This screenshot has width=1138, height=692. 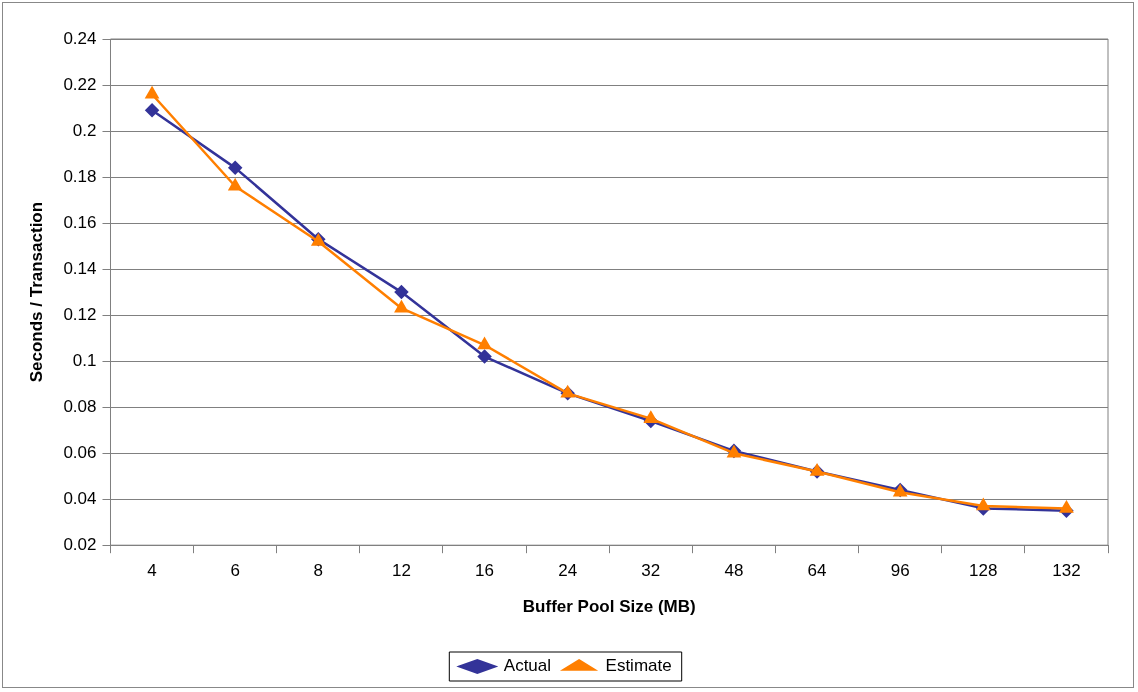 I want to click on x-tick-label: 16, so click(x=485, y=571).